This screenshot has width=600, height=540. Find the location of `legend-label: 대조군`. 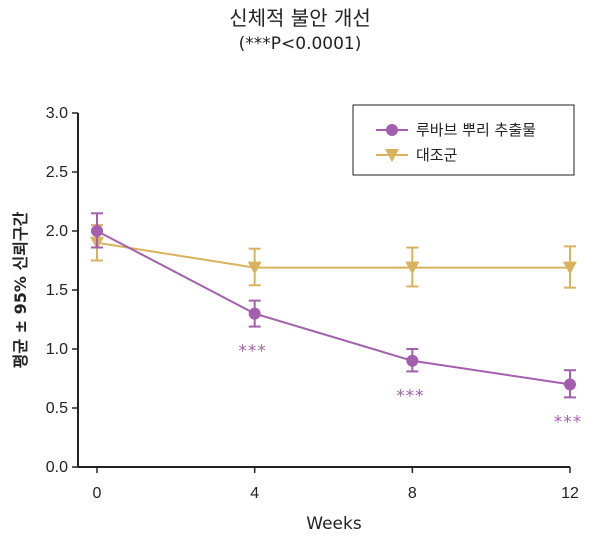

legend-label: 대조군 is located at coordinates (437, 155).